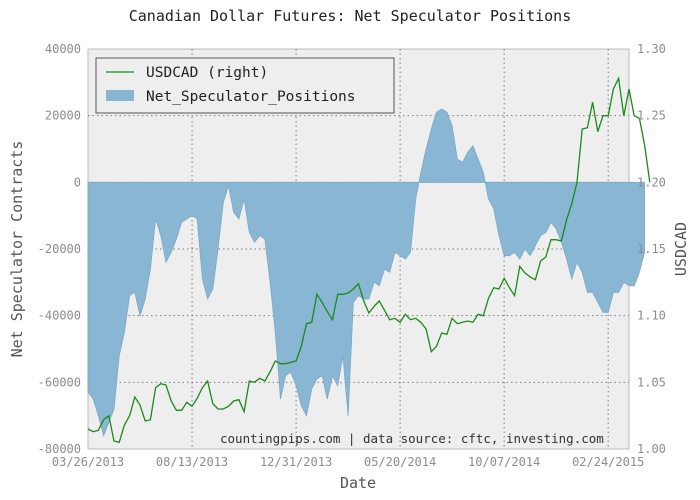 This screenshot has height=500, width=700. What do you see at coordinates (59, 249) in the screenshot?
I see `y-tick-label-left: -20000` at bounding box center [59, 249].